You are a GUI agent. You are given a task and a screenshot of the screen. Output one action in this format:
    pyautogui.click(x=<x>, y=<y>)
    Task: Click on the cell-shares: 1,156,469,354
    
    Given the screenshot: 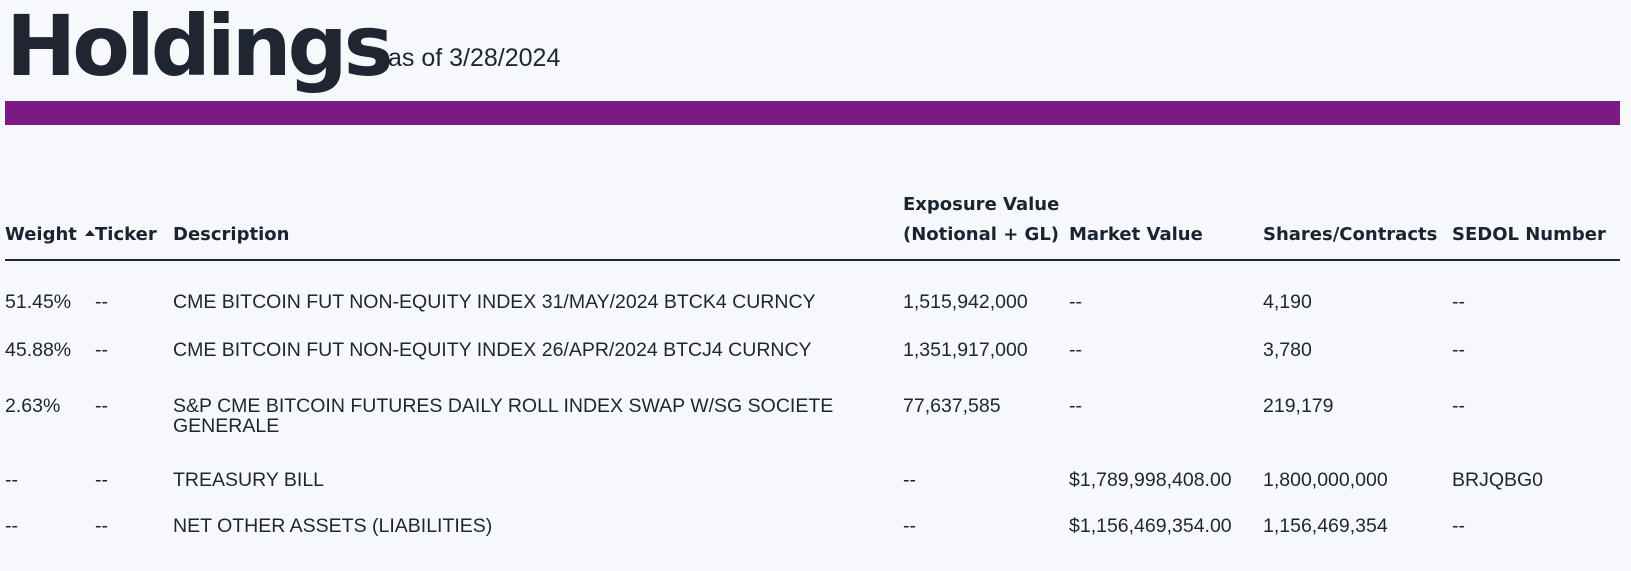 What is the action you would take?
    pyautogui.click(x=1325, y=526)
    